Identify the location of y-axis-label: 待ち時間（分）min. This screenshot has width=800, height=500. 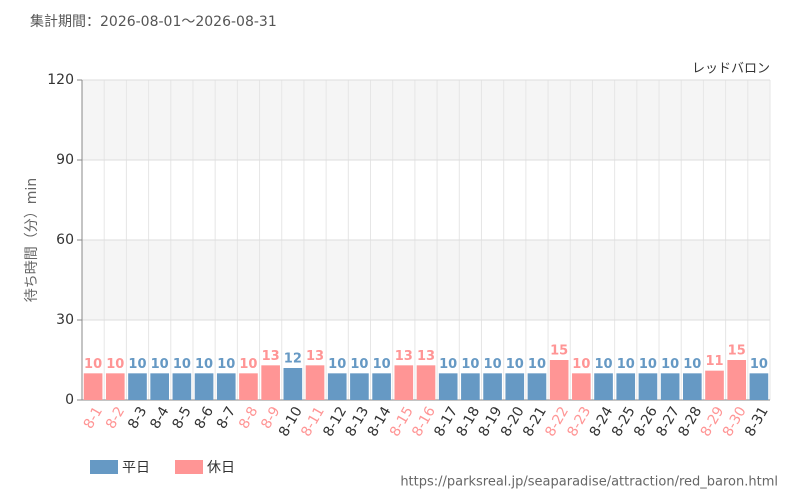
(32, 240).